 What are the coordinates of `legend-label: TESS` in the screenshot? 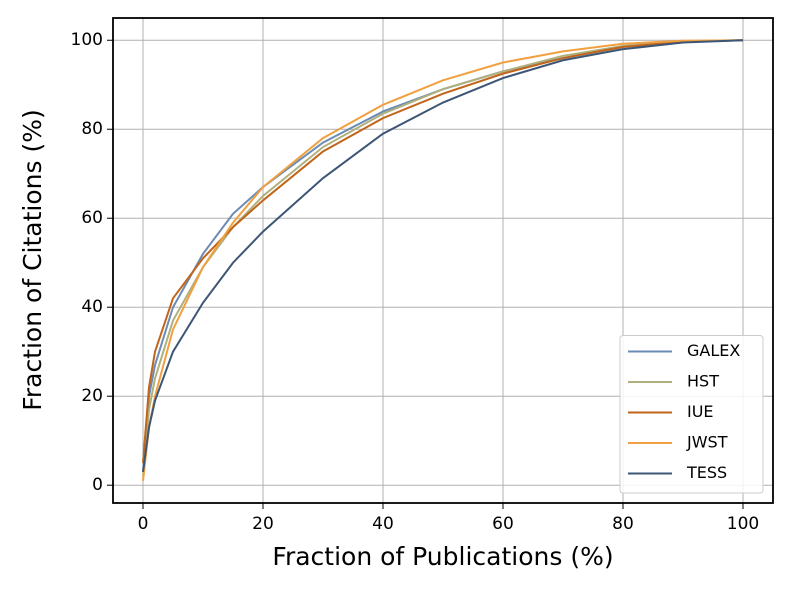 It's located at (706, 472).